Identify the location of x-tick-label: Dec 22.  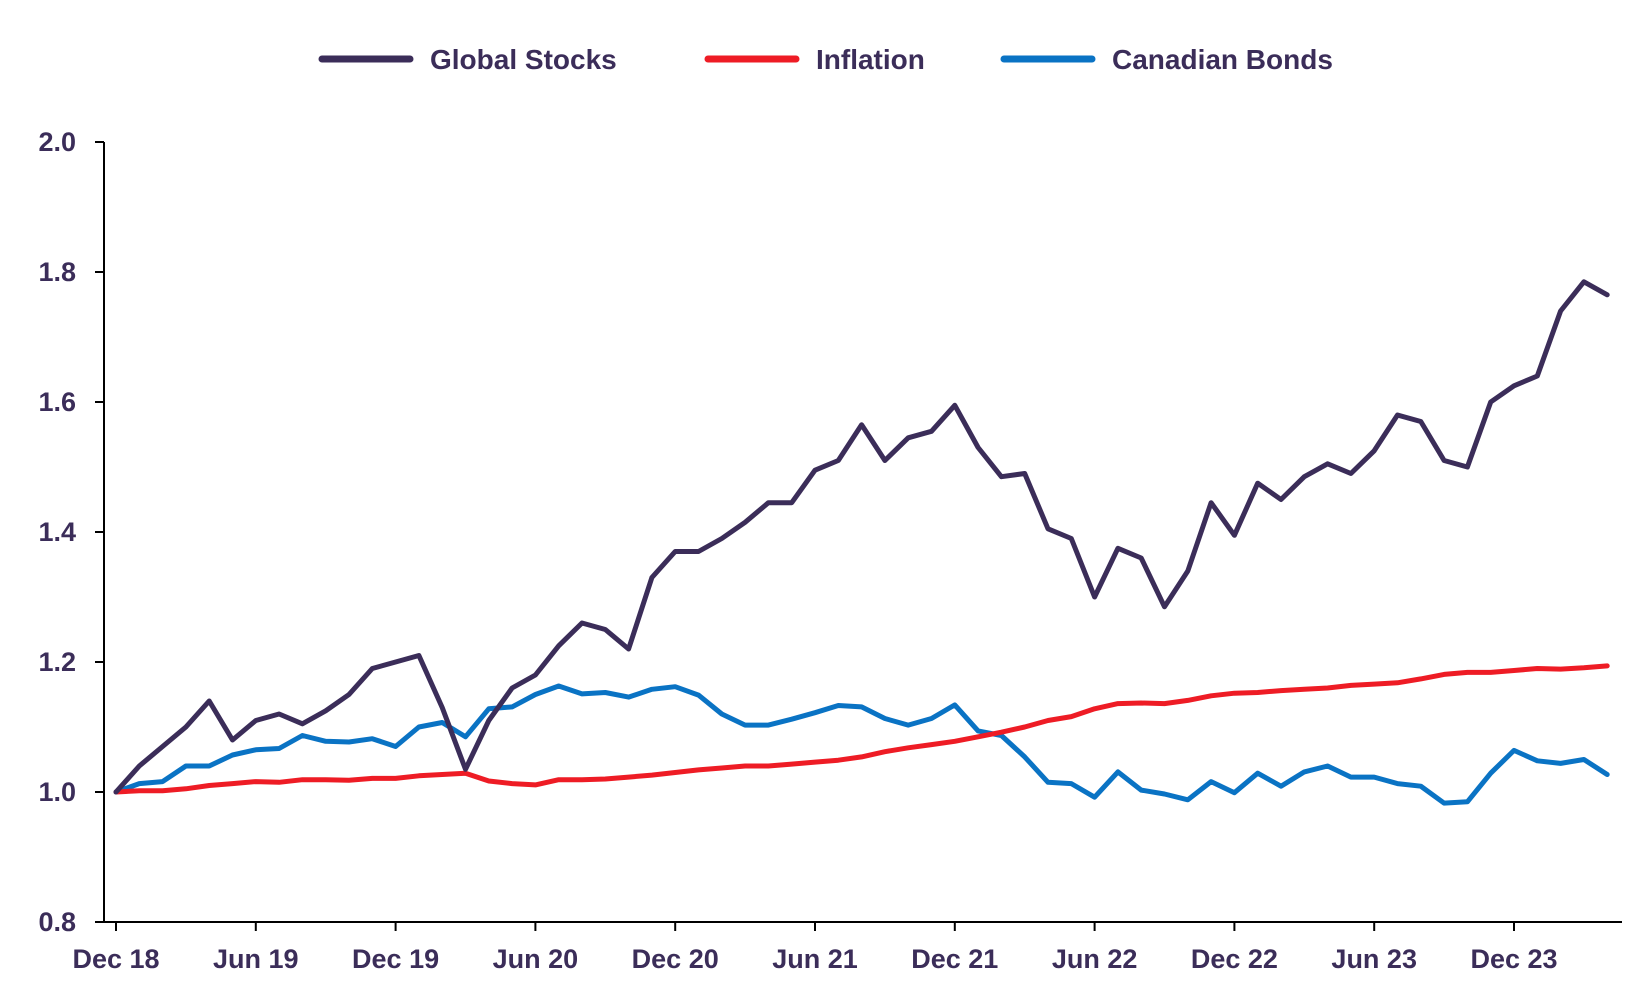
(1234, 959).